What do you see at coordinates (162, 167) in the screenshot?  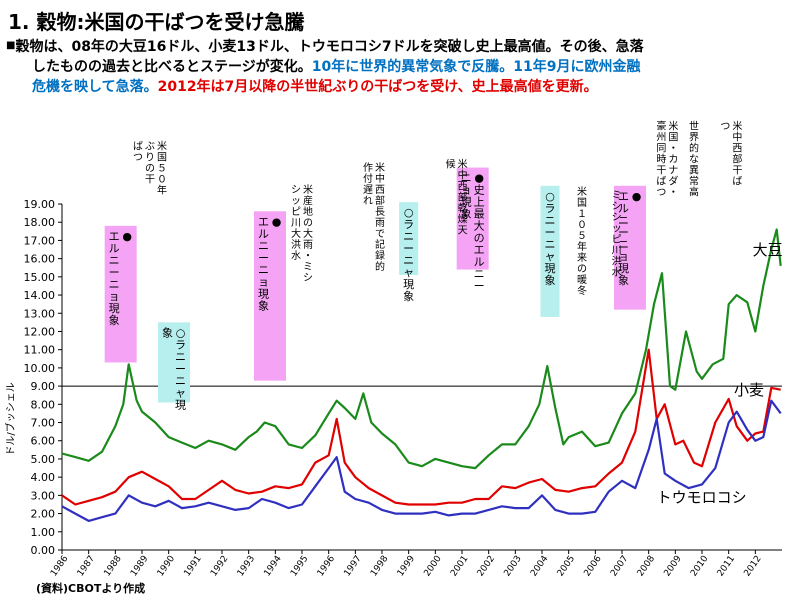 I see `weather-note-text: 米国５０年` at bounding box center [162, 167].